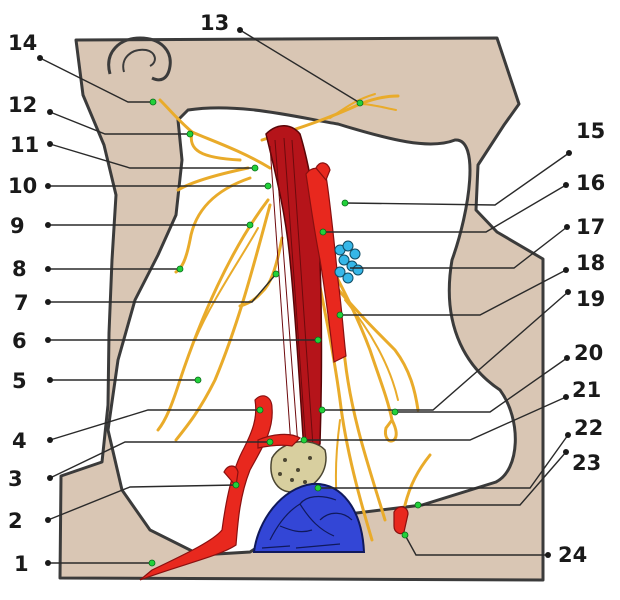 The image size is (620, 600). What do you see at coordinates (590, 131) in the screenshot?
I see `label-15: 15` at bounding box center [590, 131].